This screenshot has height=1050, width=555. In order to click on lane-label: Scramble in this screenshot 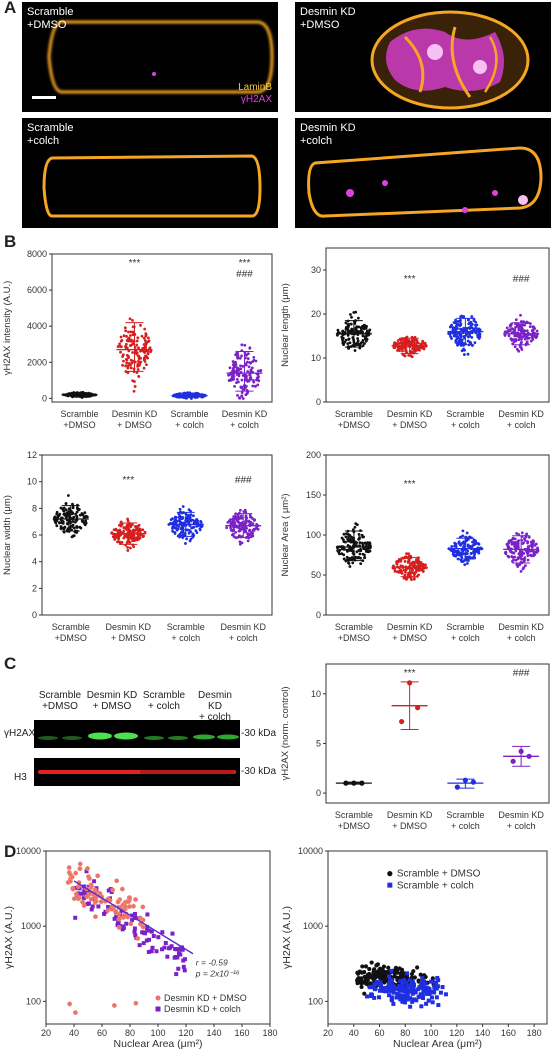, I will do `click(60, 695)`.